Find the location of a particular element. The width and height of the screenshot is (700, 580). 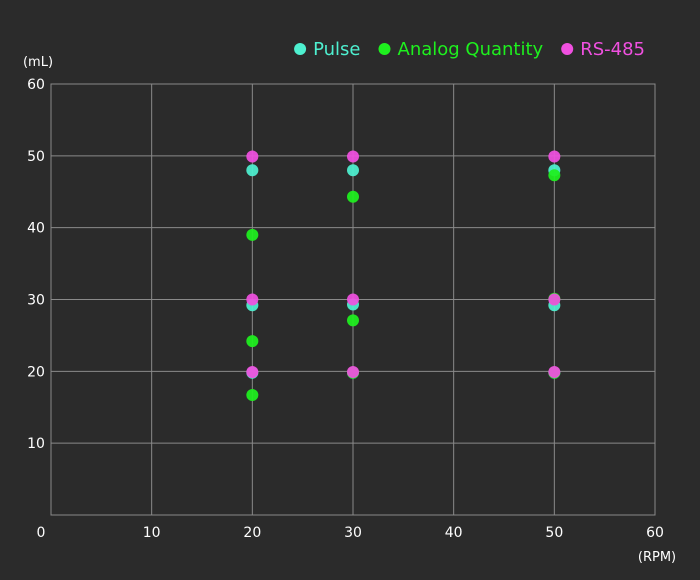

legend-label: Analog Quantity is located at coordinates (471, 49).